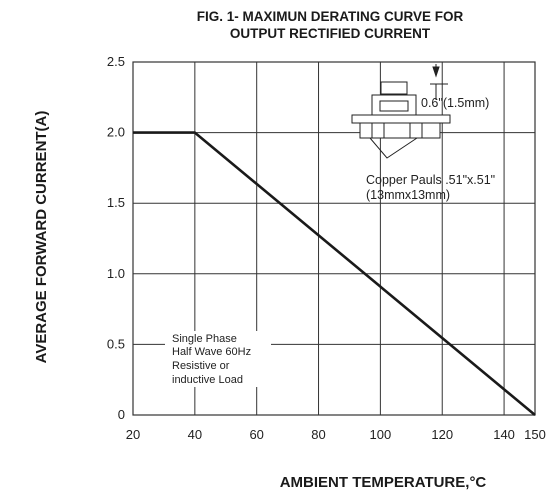 This screenshot has height=498, width=549. Describe the element at coordinates (408, 195) in the screenshot. I see `plate-label-line-2: (13mmx13mm)` at that location.